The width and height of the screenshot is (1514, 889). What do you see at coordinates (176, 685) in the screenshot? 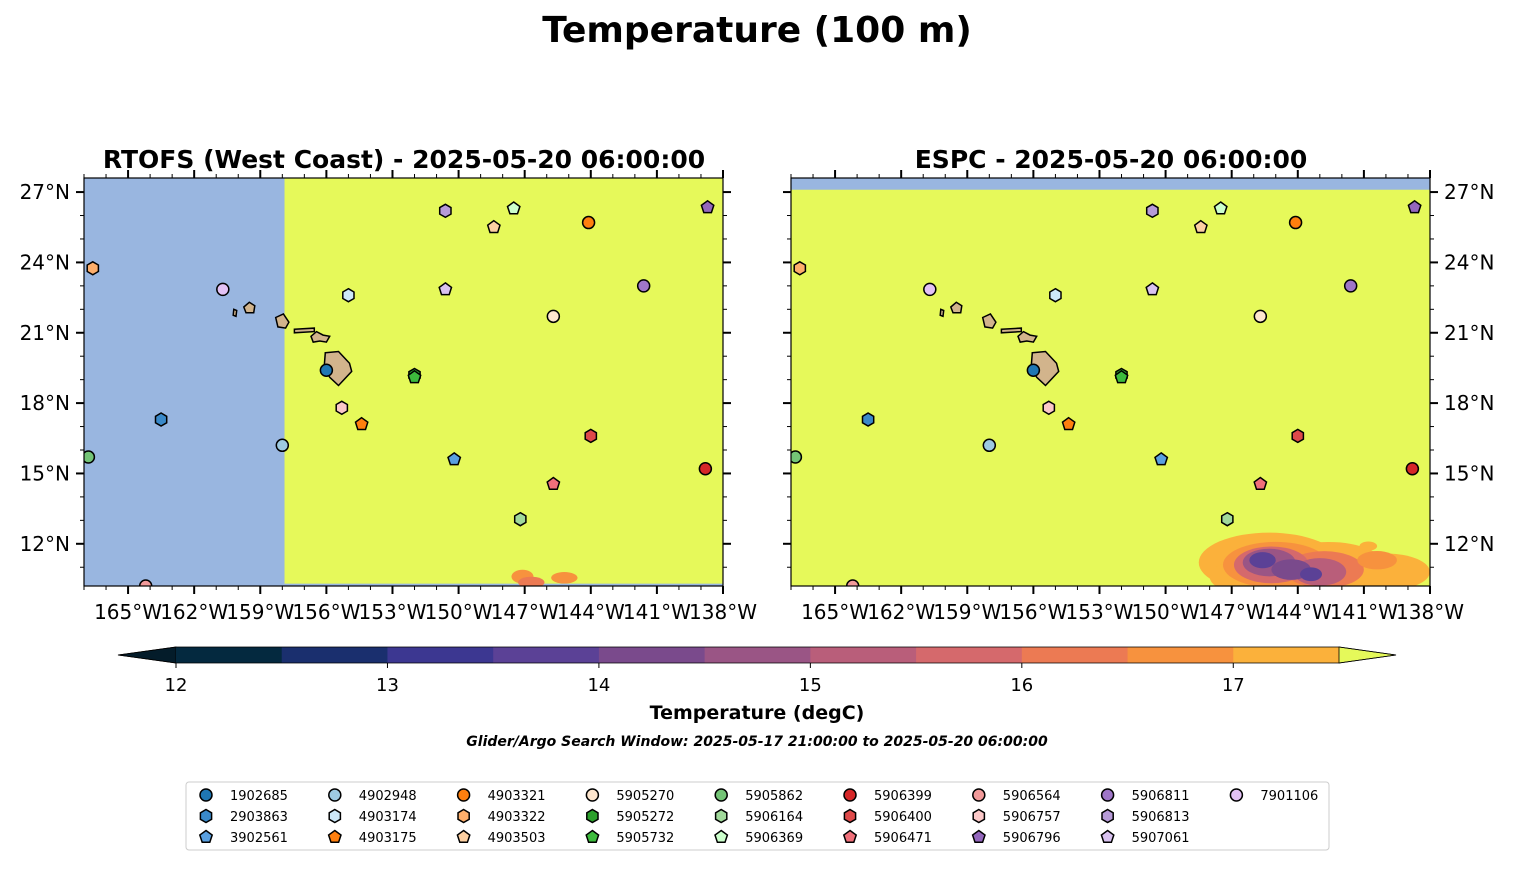
I see `colorbar-tick-label: 12` at bounding box center [176, 685].